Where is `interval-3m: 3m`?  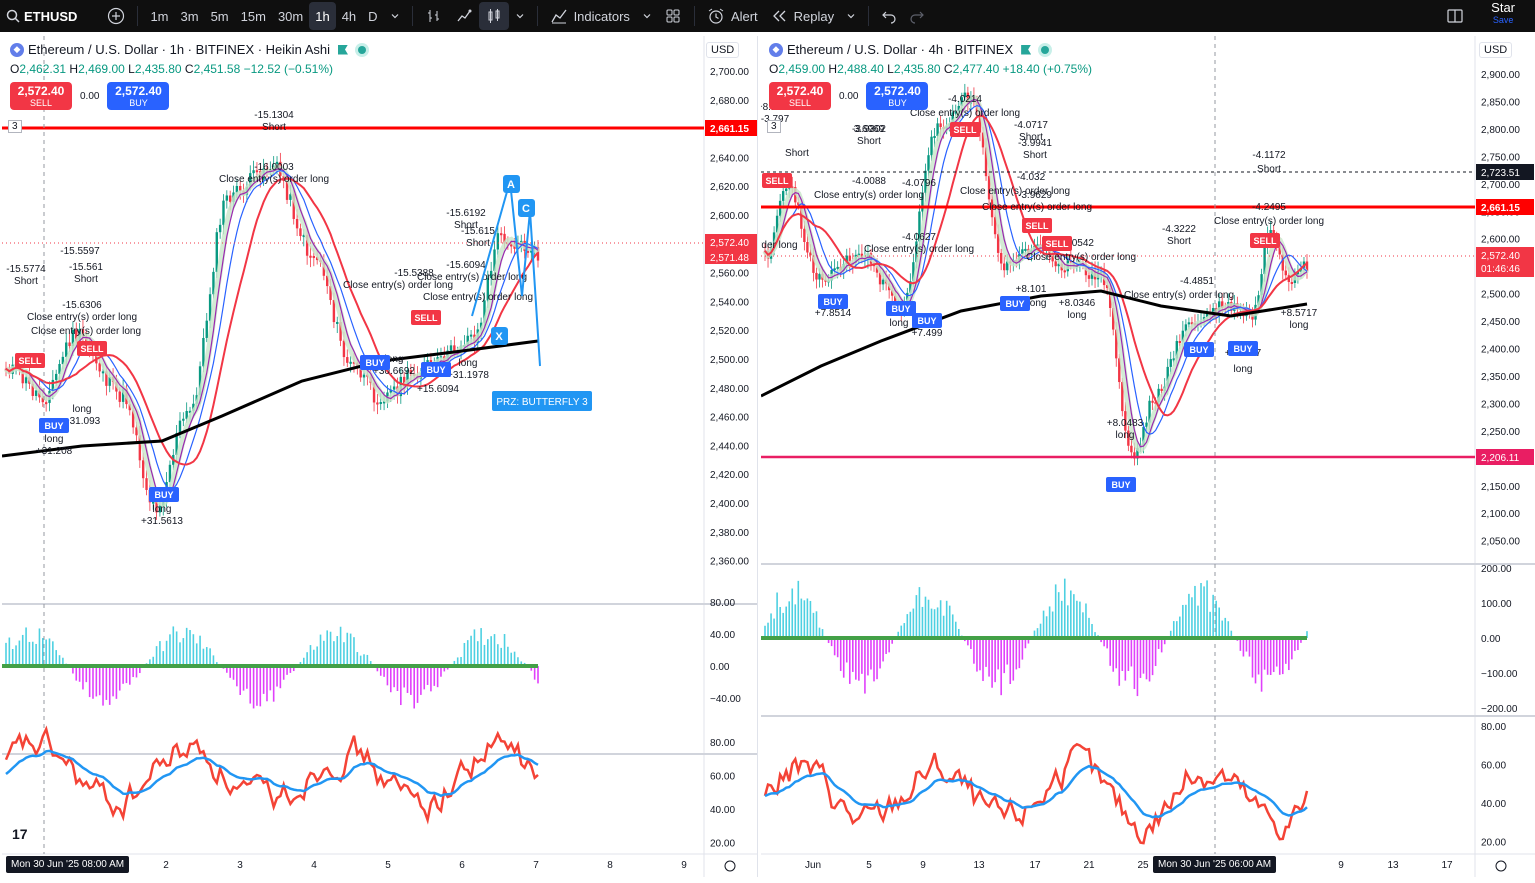
interval-3m: 3m is located at coordinates (189, 16).